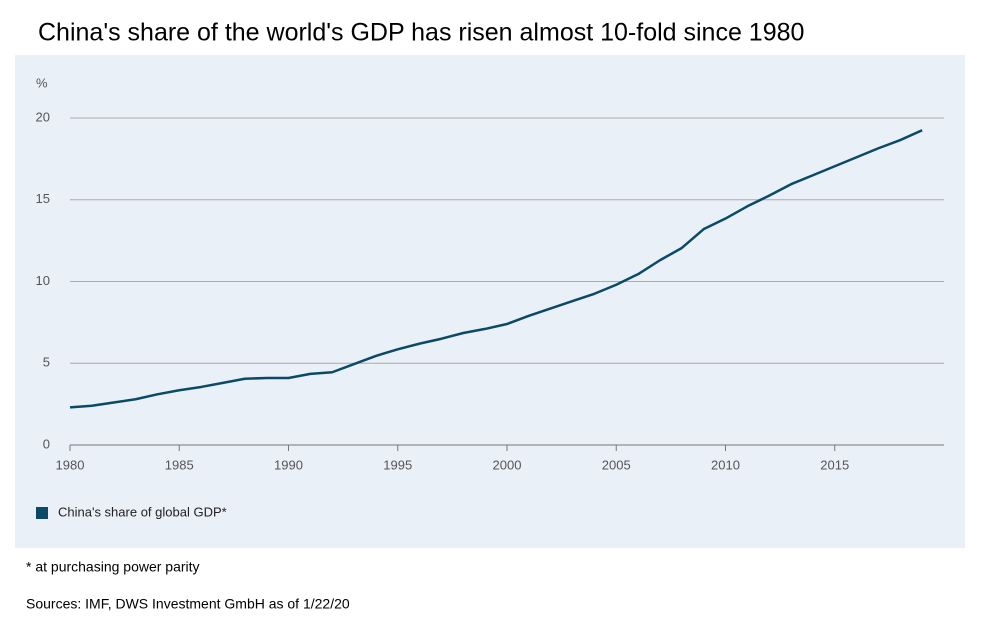  I want to click on y-tick-label: 0, so click(46, 443).